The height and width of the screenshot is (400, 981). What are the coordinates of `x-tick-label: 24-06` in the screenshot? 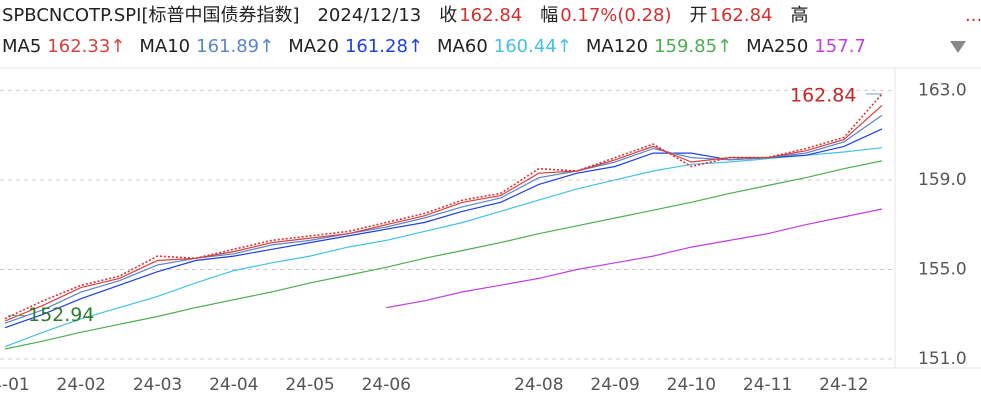 It's located at (386, 385).